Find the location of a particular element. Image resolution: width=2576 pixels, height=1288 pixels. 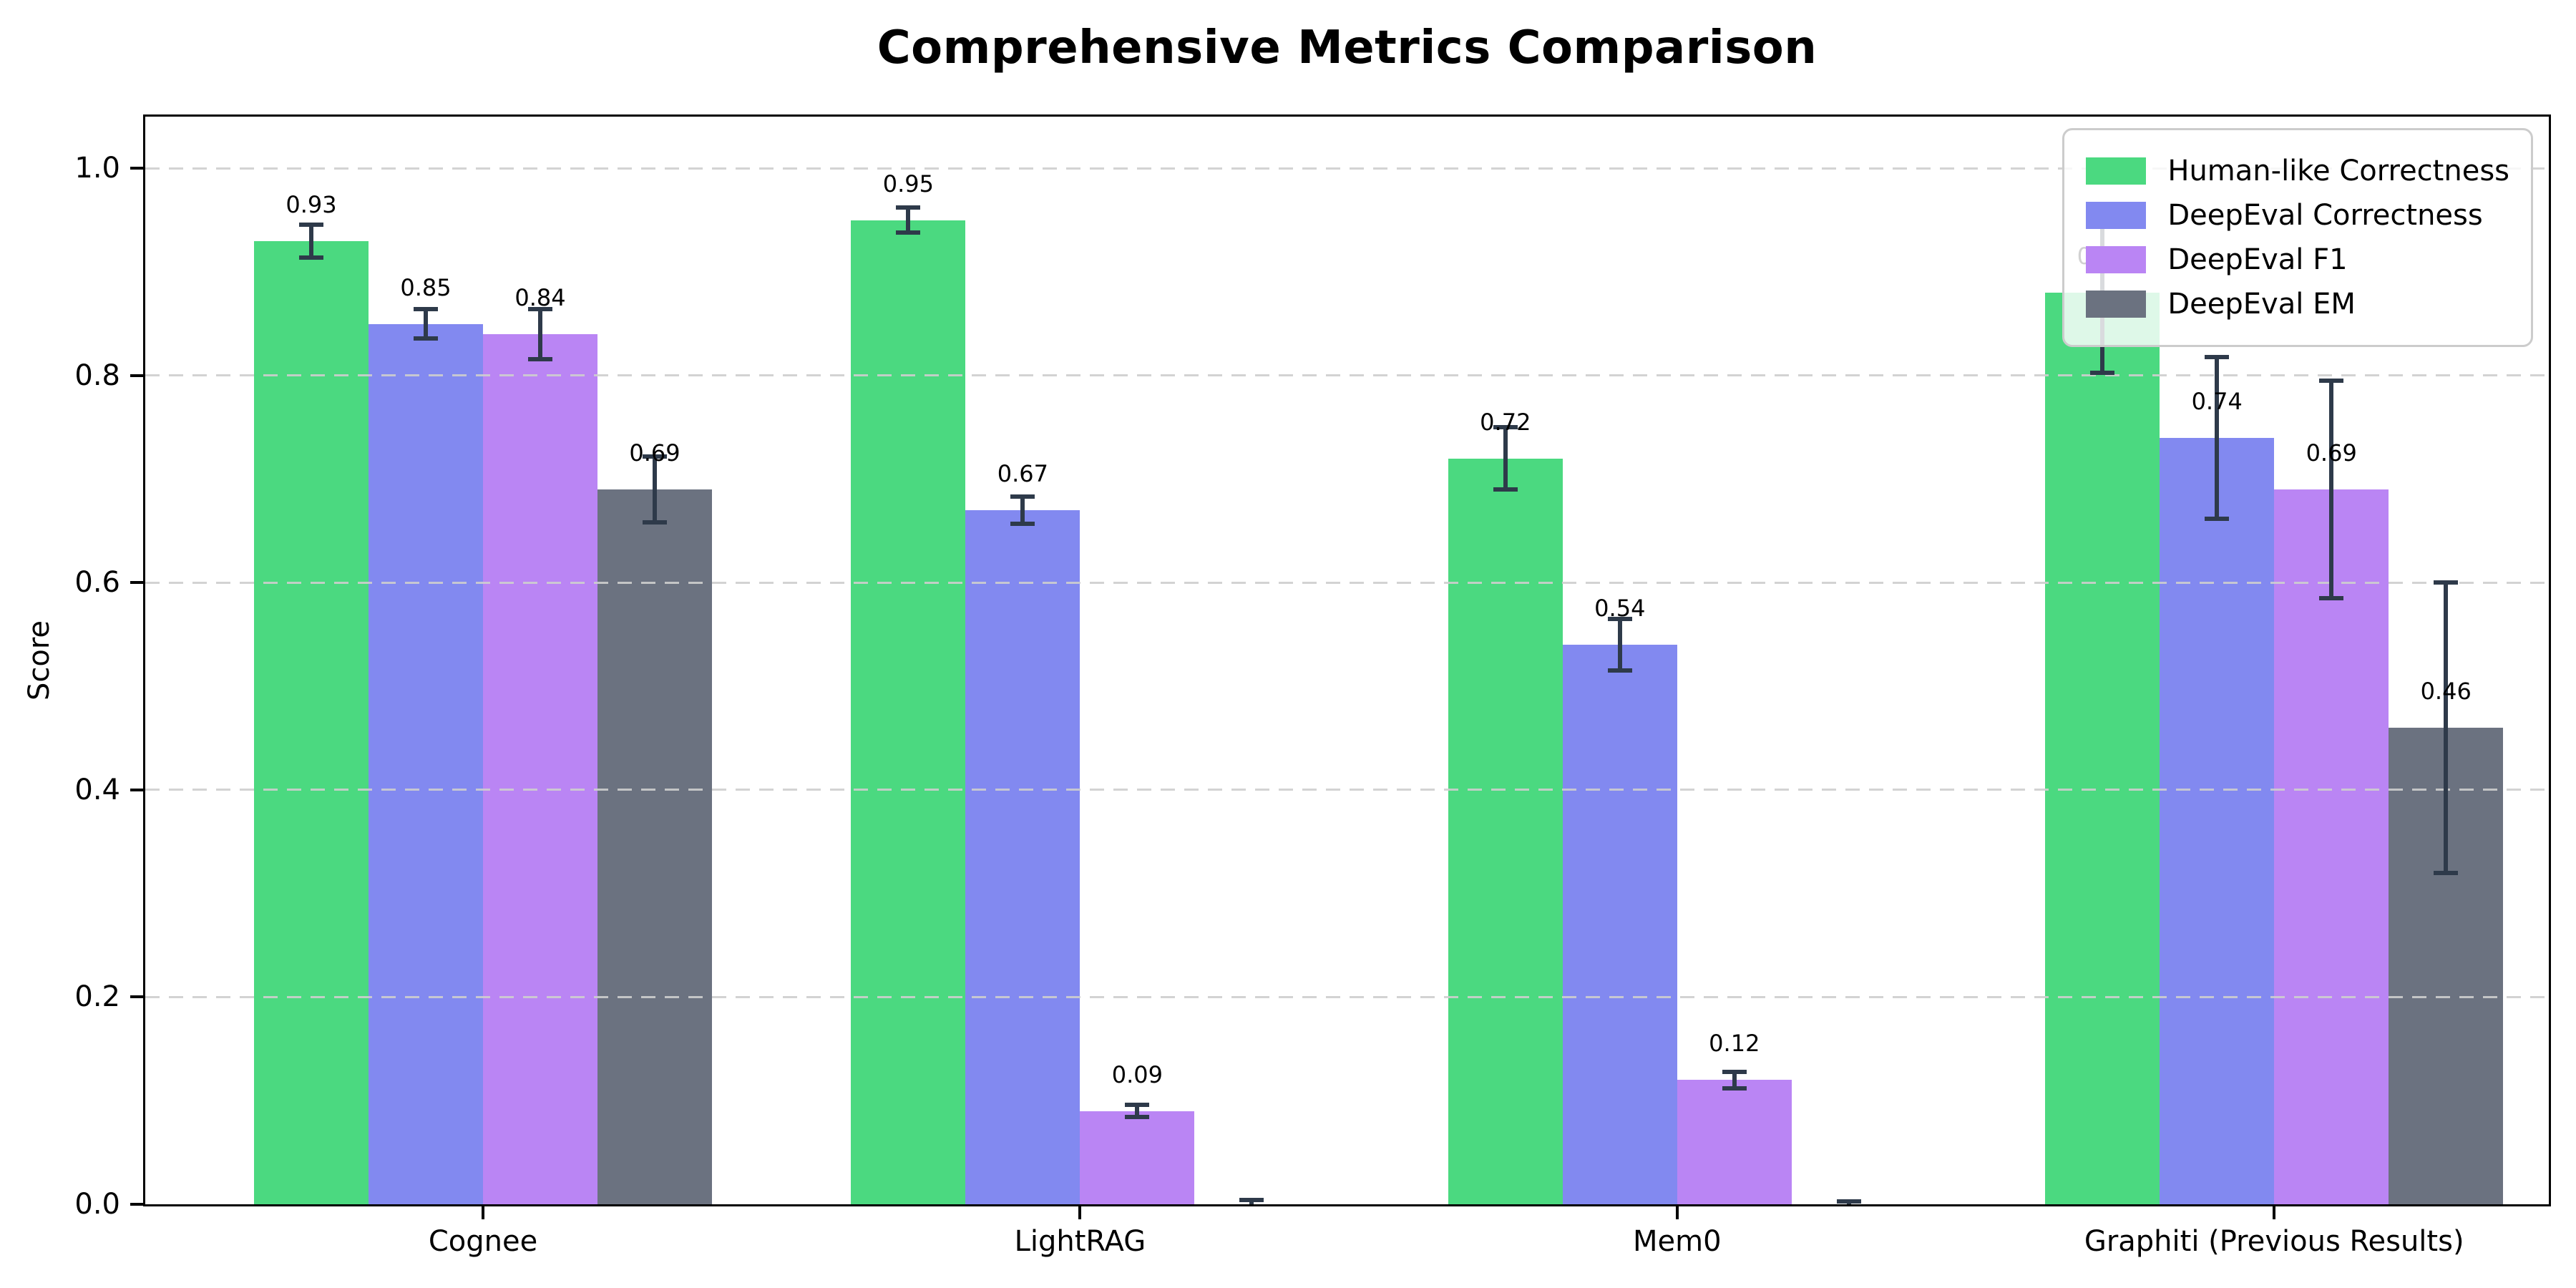

value-label: 0.67 is located at coordinates (1023, 474).